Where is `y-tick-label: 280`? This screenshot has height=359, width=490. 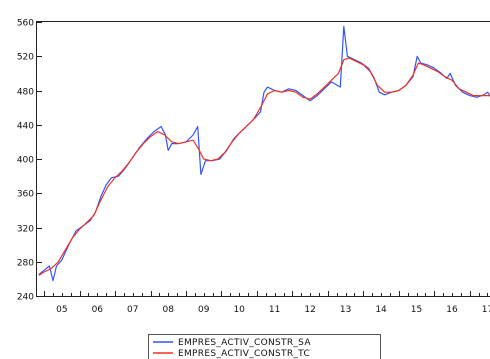 y-tick-label: 280 is located at coordinates (25, 264).